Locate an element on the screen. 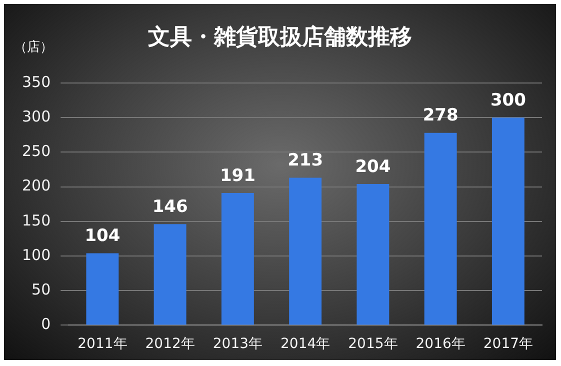 The height and width of the screenshot is (366, 561). data-label: 300 is located at coordinates (508, 100).